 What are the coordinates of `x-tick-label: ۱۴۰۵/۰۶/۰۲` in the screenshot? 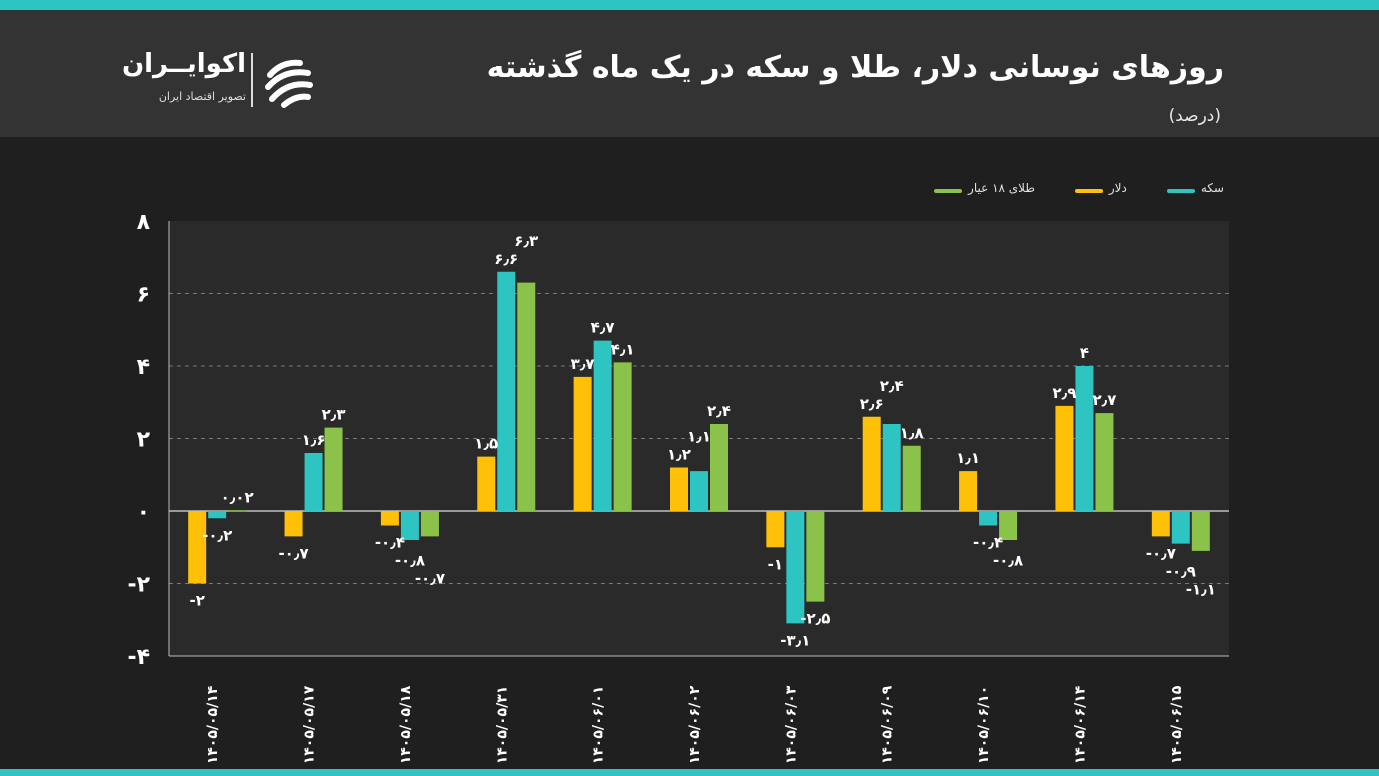 It's located at (695, 724).